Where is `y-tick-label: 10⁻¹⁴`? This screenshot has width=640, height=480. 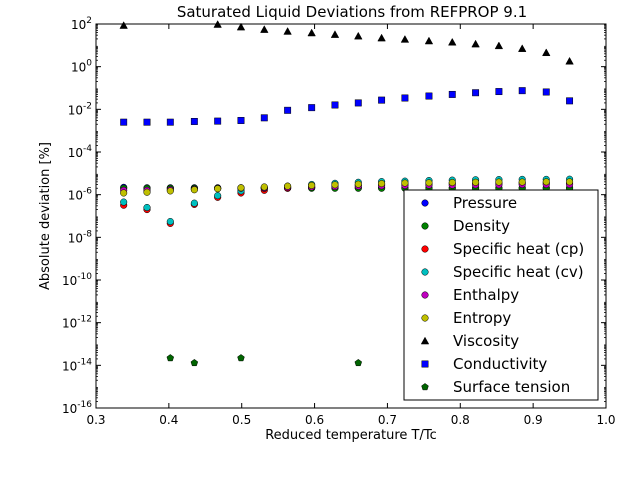
y-tick-label: 10⁻¹⁴ is located at coordinates (77, 365).